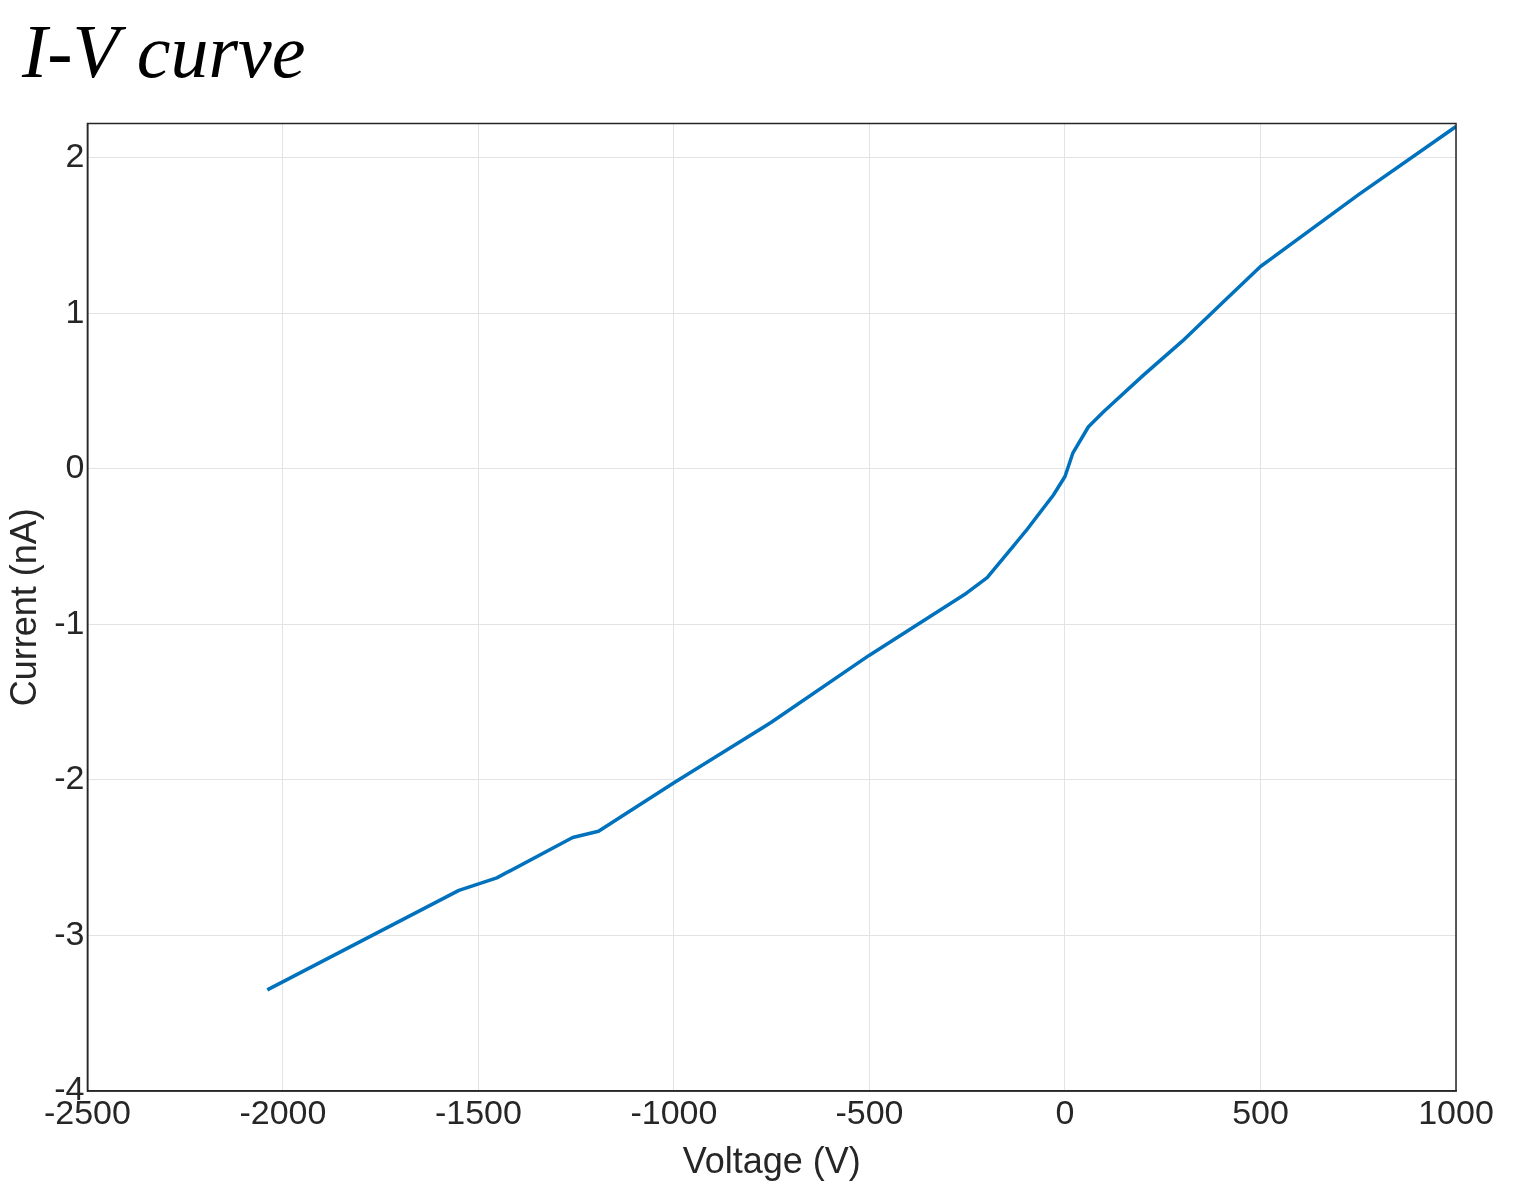 Image resolution: width=1534 pixels, height=1189 pixels. I want to click on y-tick-label: 2, so click(75, 155).